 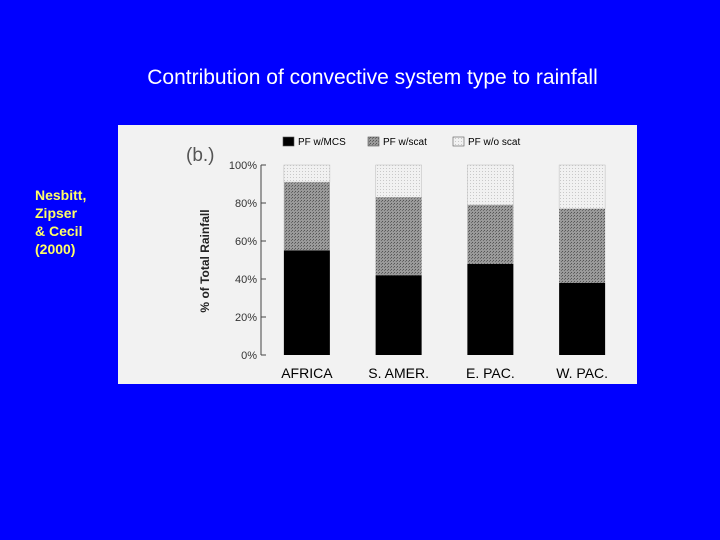 What do you see at coordinates (307, 373) in the screenshot?
I see `x-category-label: AFRICA` at bounding box center [307, 373].